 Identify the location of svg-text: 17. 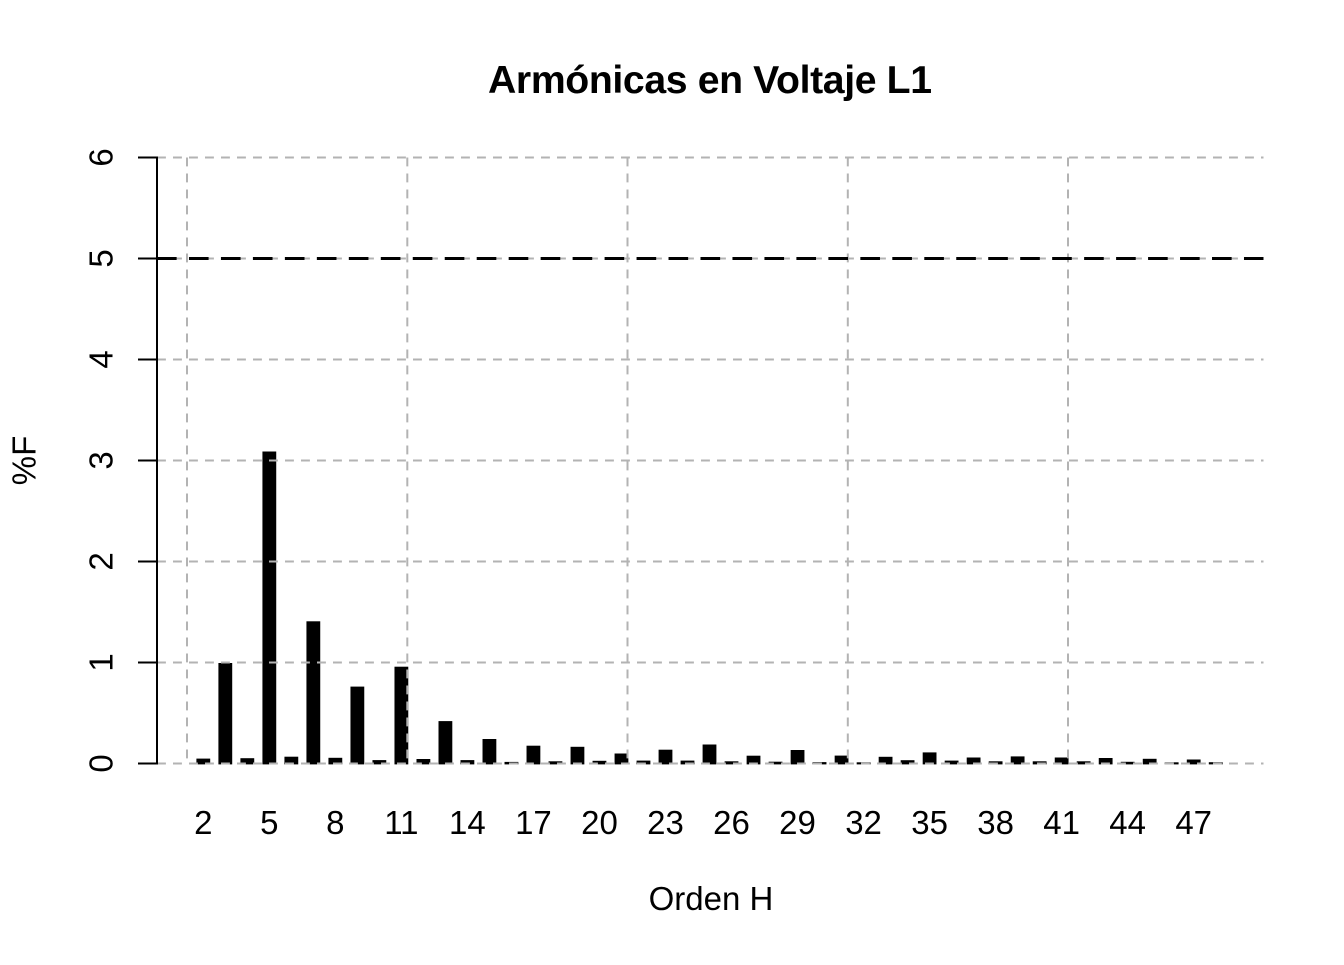
(533, 822).